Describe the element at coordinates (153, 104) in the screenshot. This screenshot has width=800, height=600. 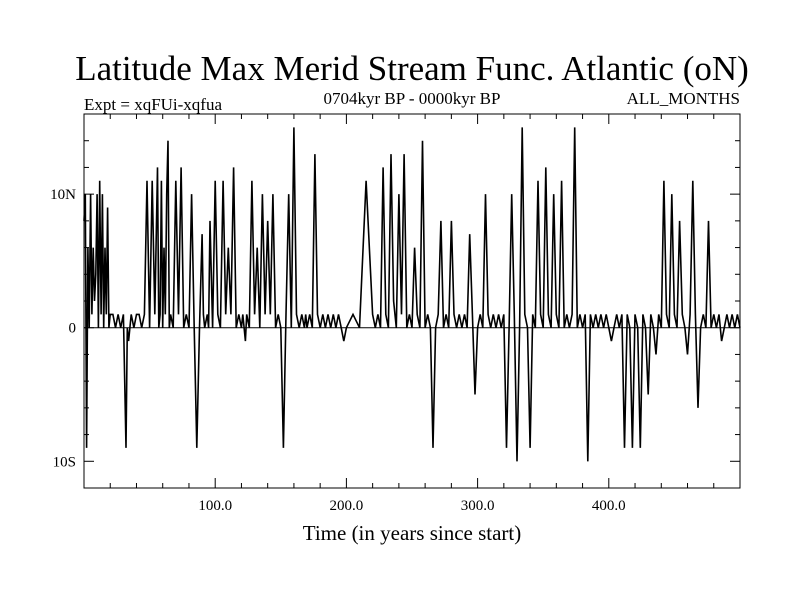
I see `chart-subtitle-left: Expt = xqFUi-xqfua` at that location.